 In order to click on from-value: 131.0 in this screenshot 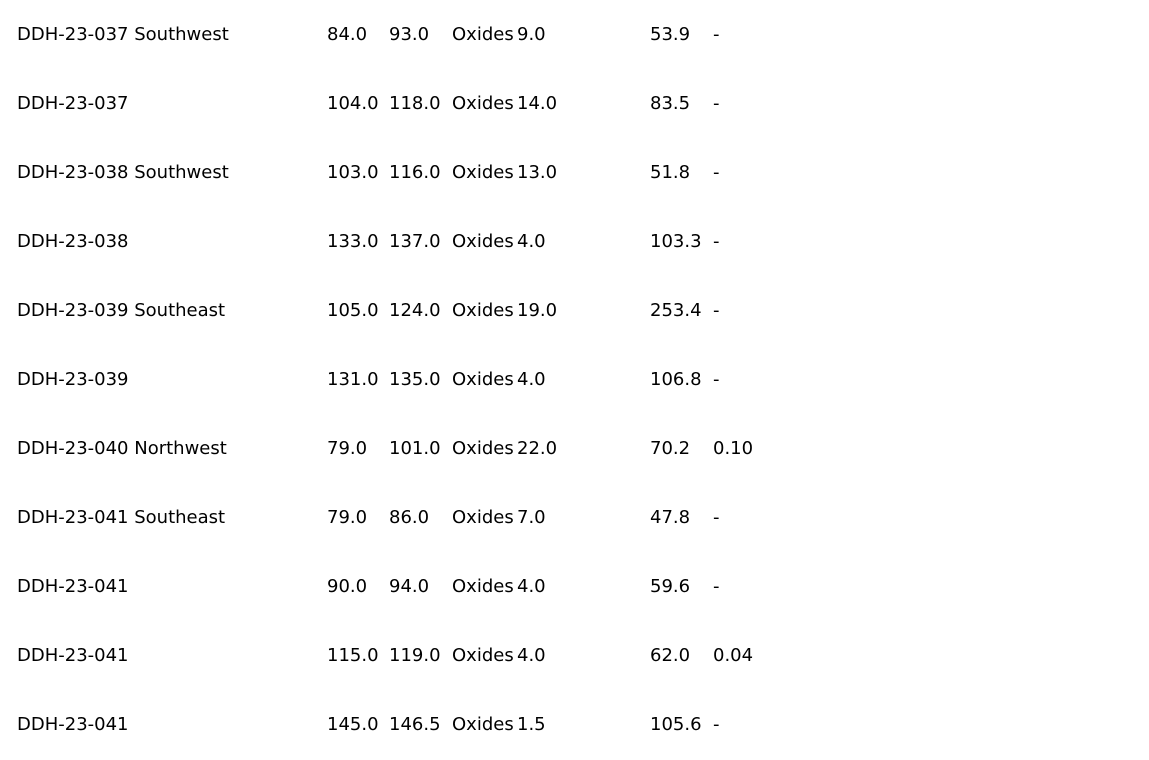, I will do `click(353, 379)`.